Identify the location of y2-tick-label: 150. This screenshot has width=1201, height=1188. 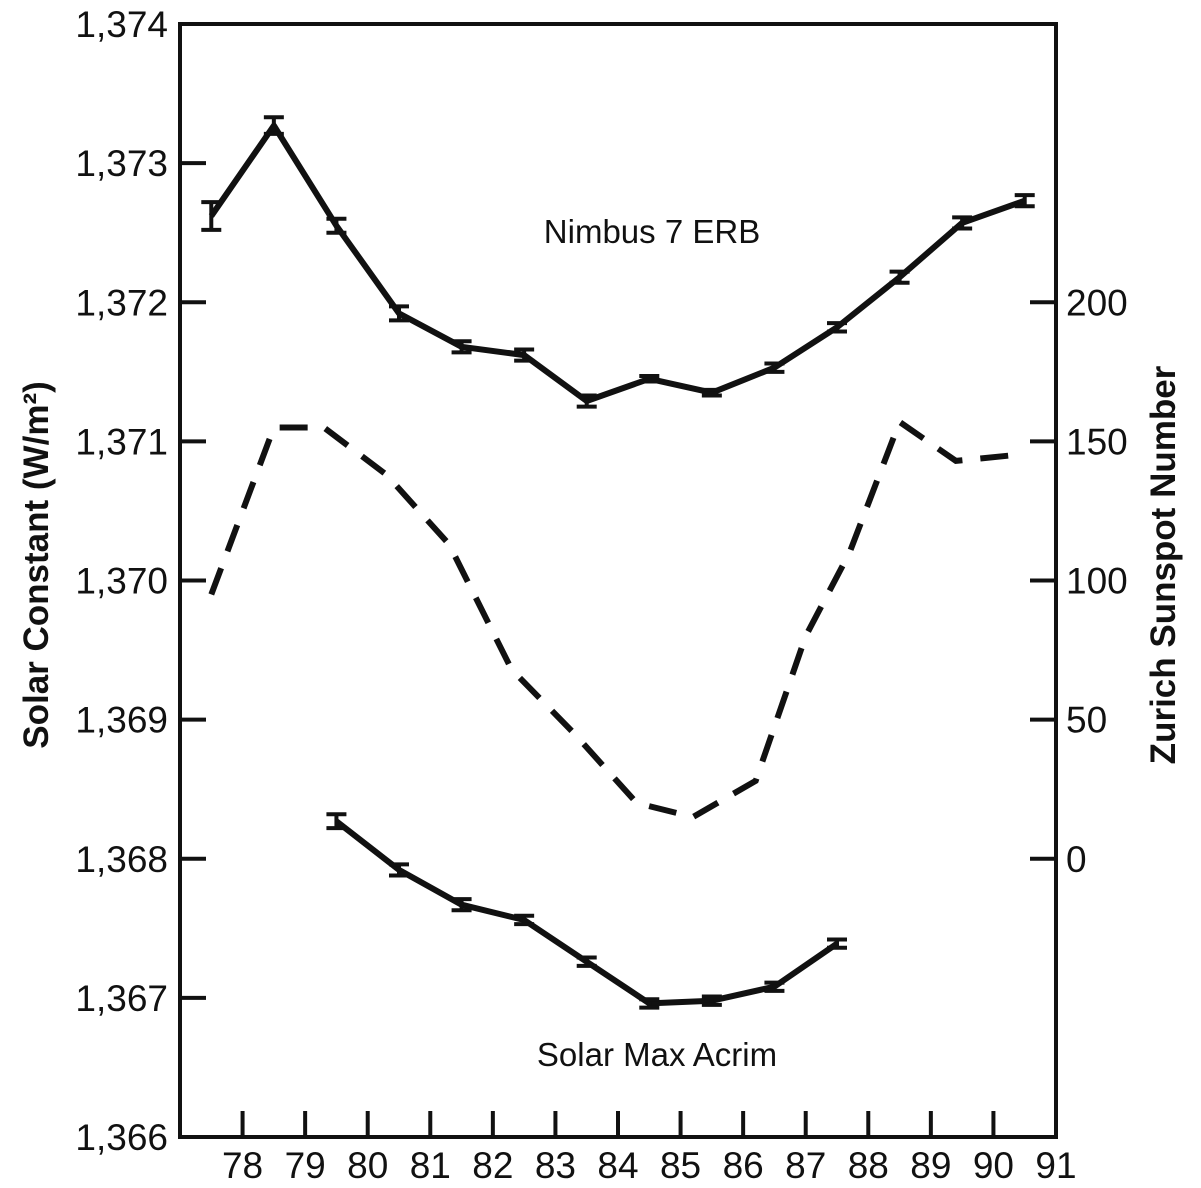
(1097, 441).